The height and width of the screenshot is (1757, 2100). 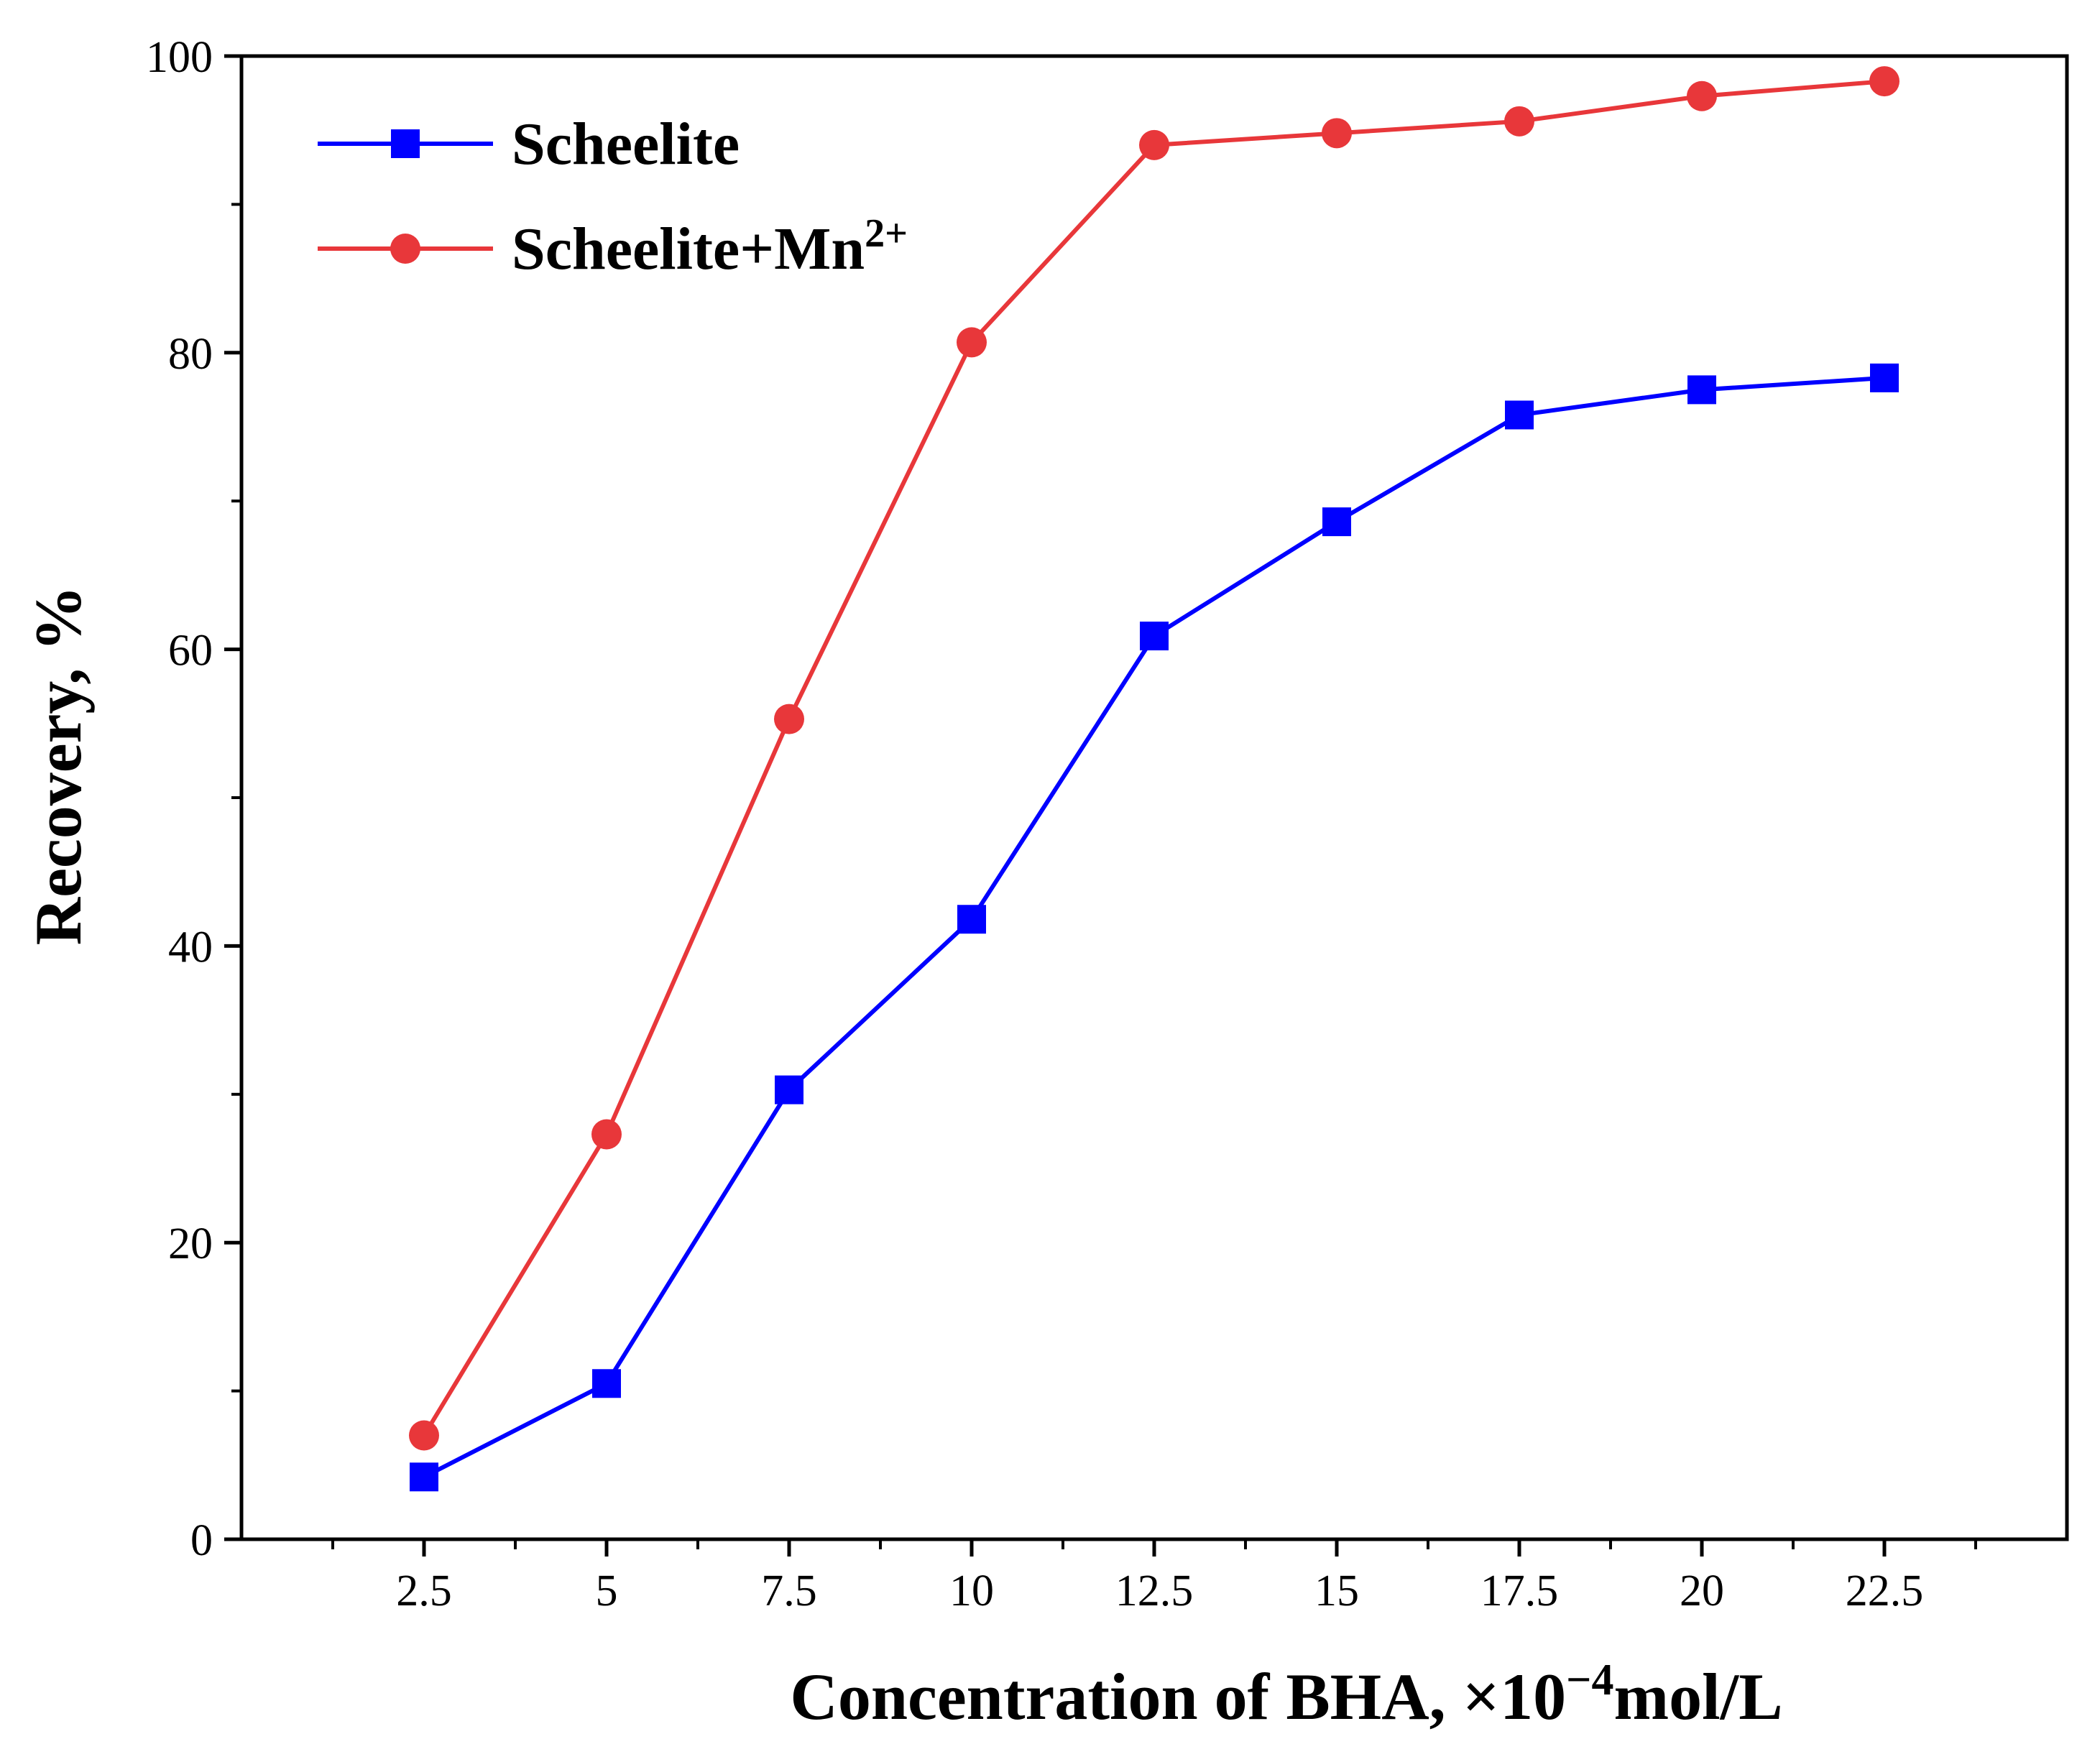 I want to click on x-axis-title: Concentration of BHA, ×10−4mol/L, so click(x=1286, y=1695).